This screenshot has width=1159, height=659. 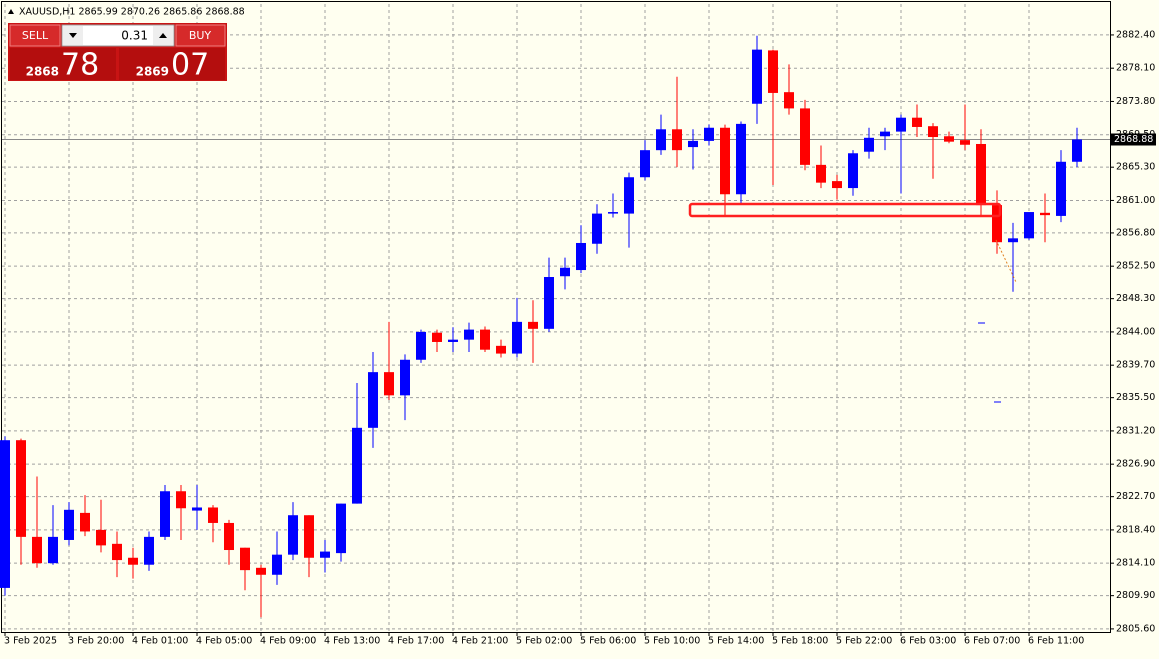 What do you see at coordinates (160, 641) in the screenshot?
I see `x-tick-label: 4 Feb 01:00` at bounding box center [160, 641].